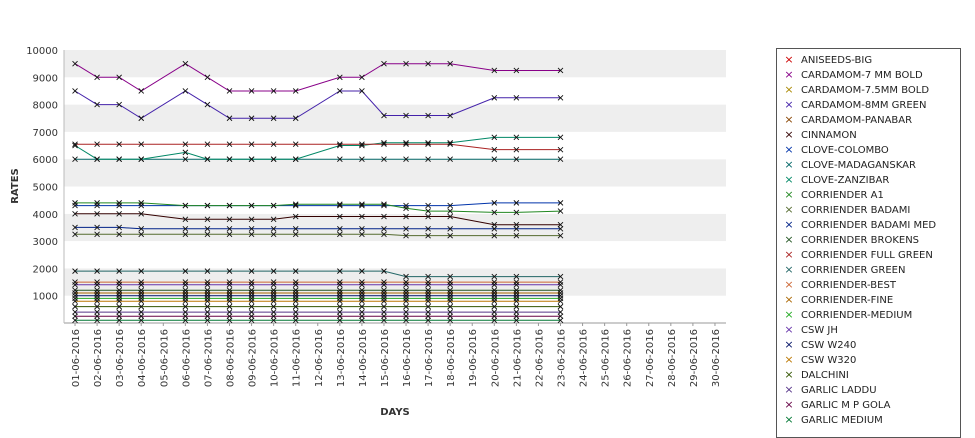 The width and height of the screenshot is (975, 438). I want to click on x-tick-label: 04-06-2016, so click(142, 358).